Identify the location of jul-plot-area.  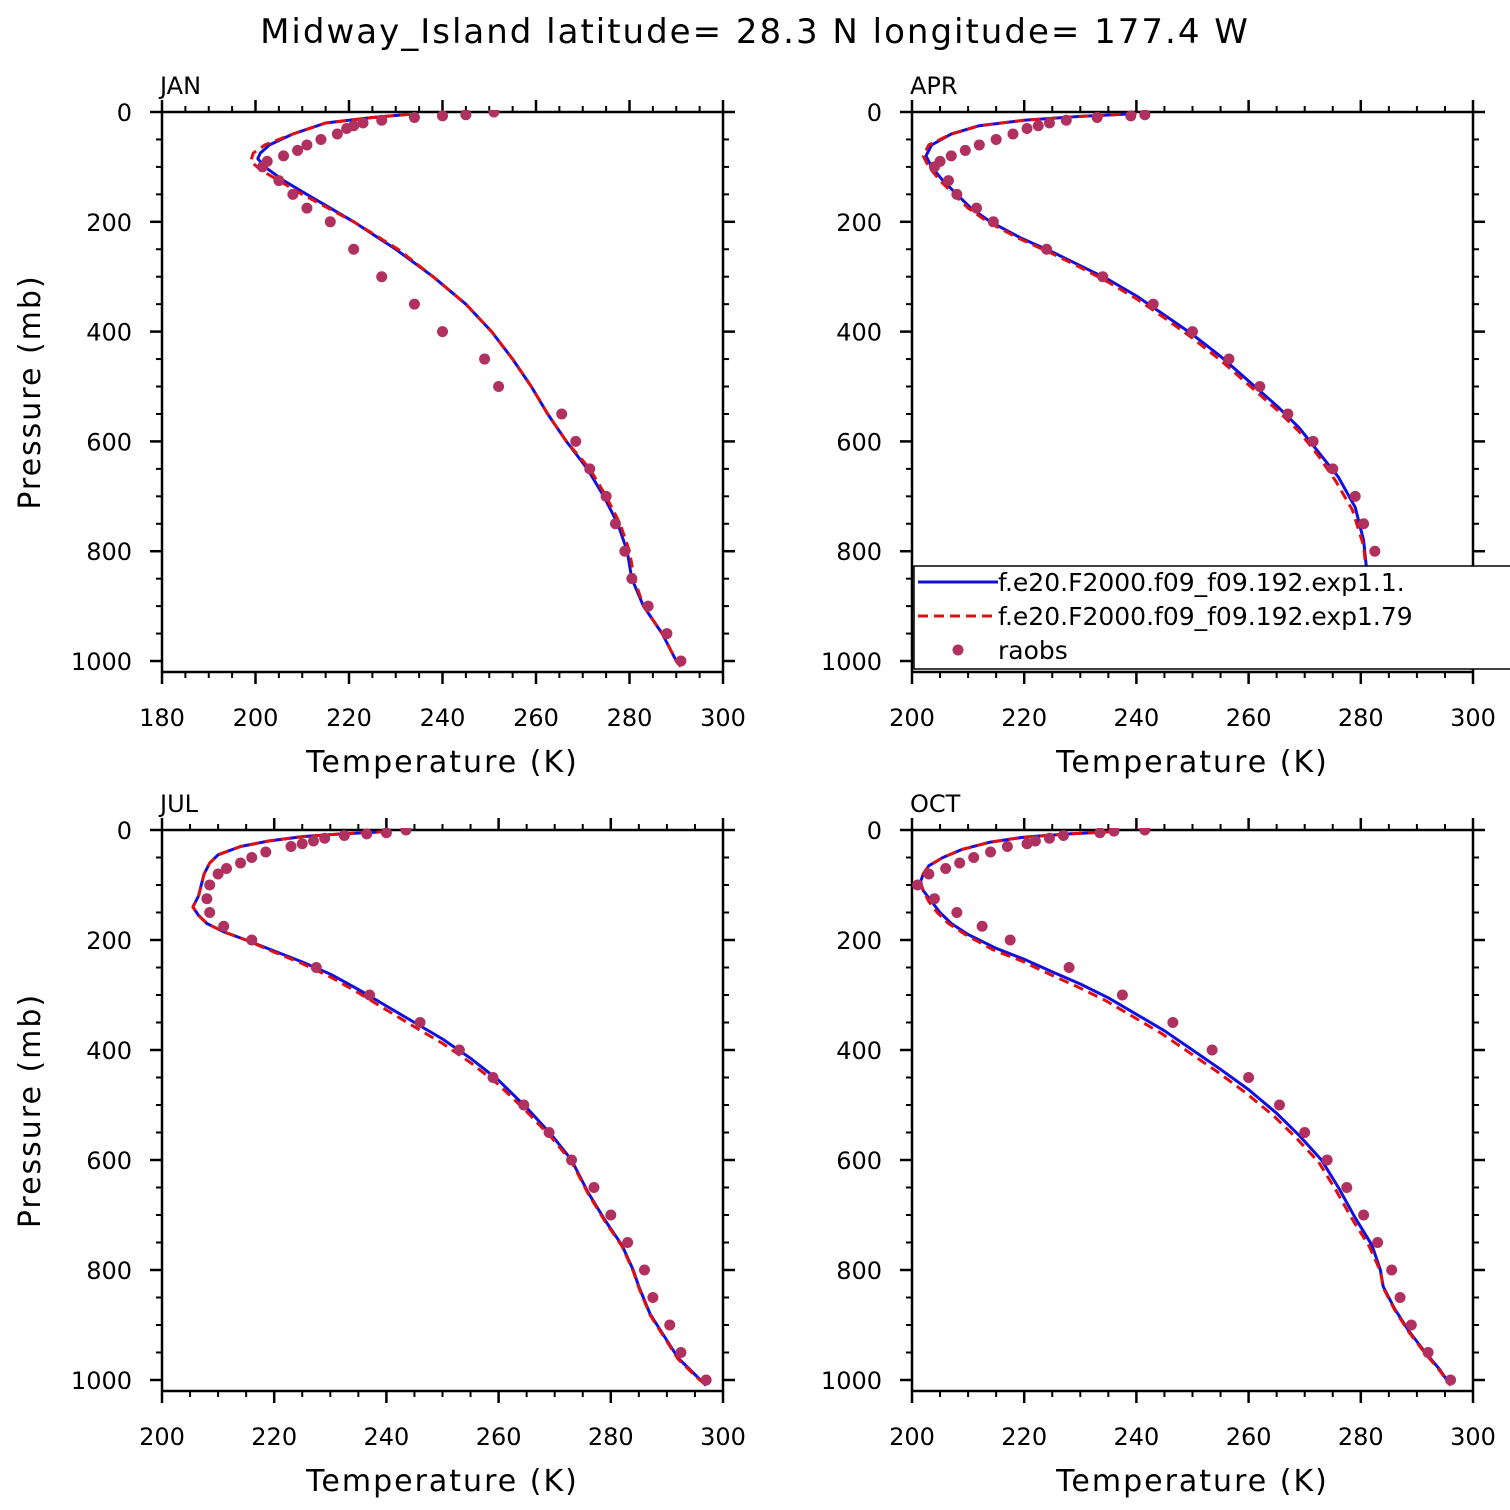
(451, 1107).